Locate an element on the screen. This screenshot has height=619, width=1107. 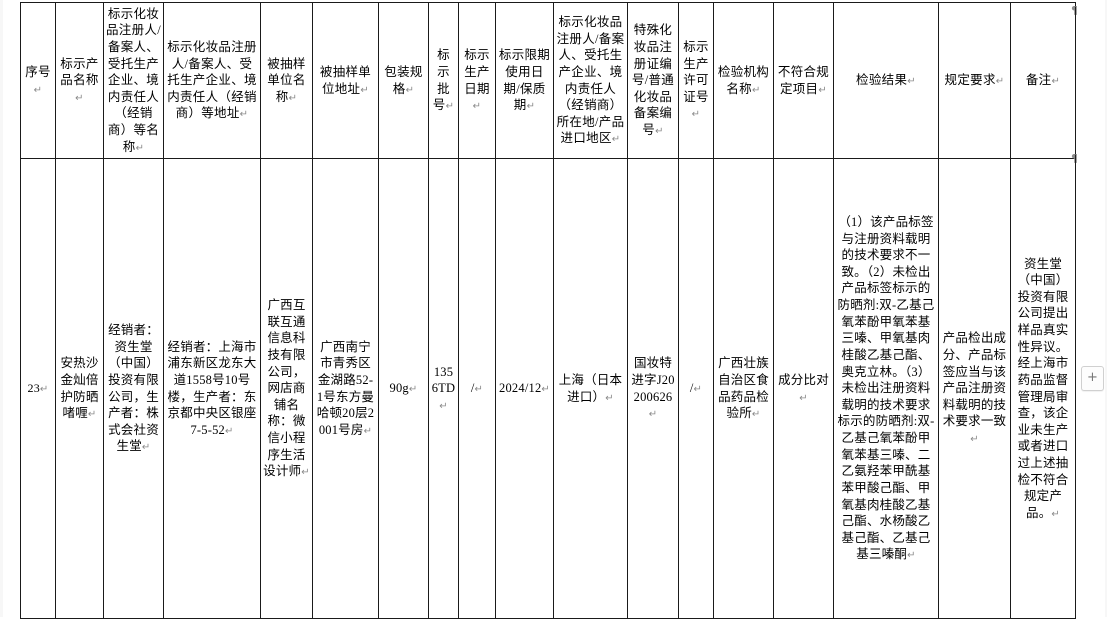
col-header-inspection-result: 检验结果↵ is located at coordinates (886, 80).